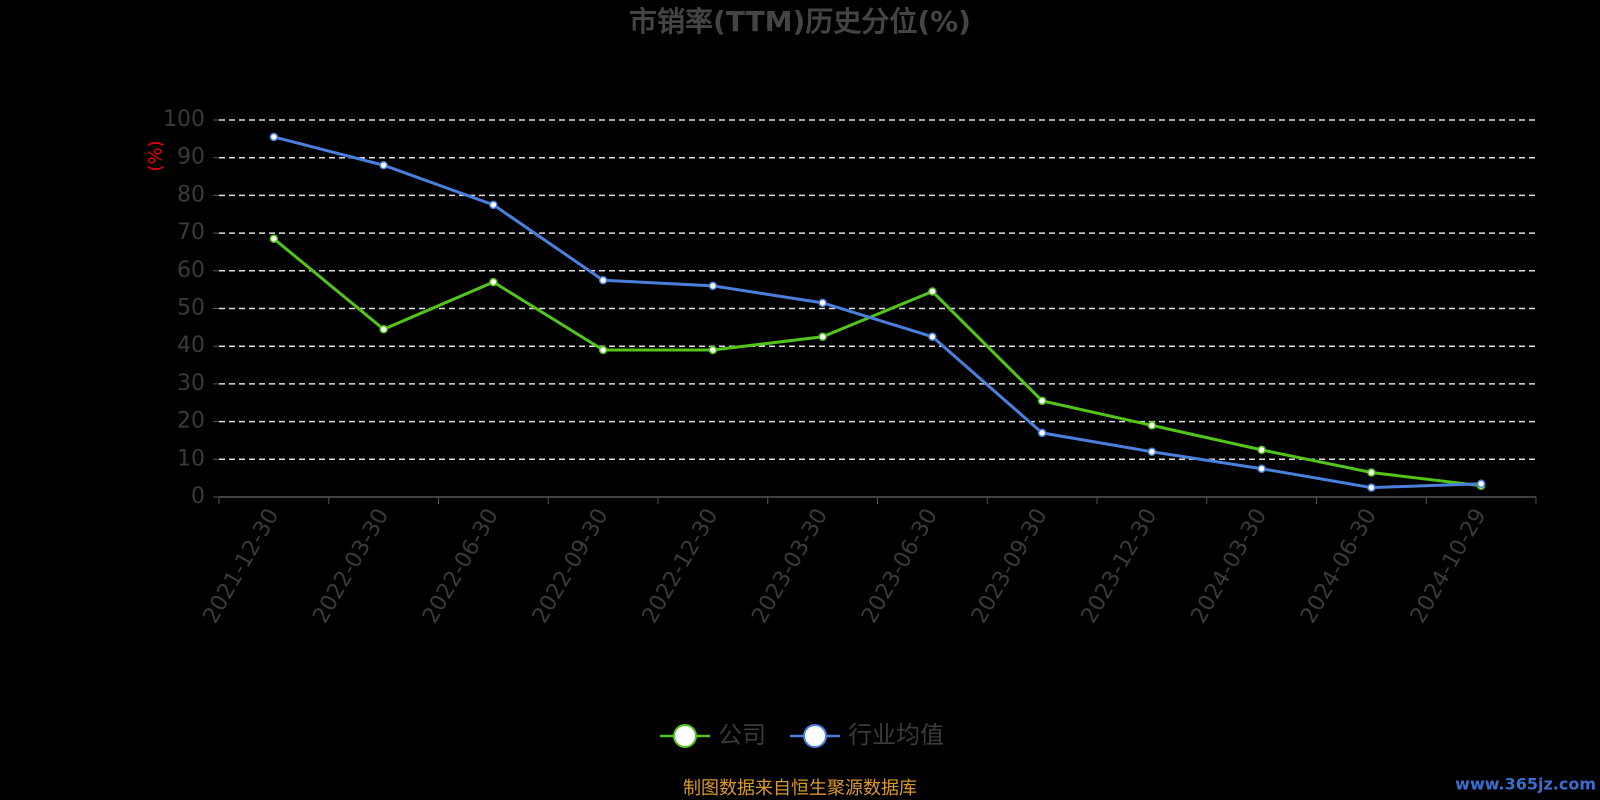 The image size is (1600, 800). What do you see at coordinates (1525, 784) in the screenshot?
I see `watermark: www.365jz.com` at bounding box center [1525, 784].